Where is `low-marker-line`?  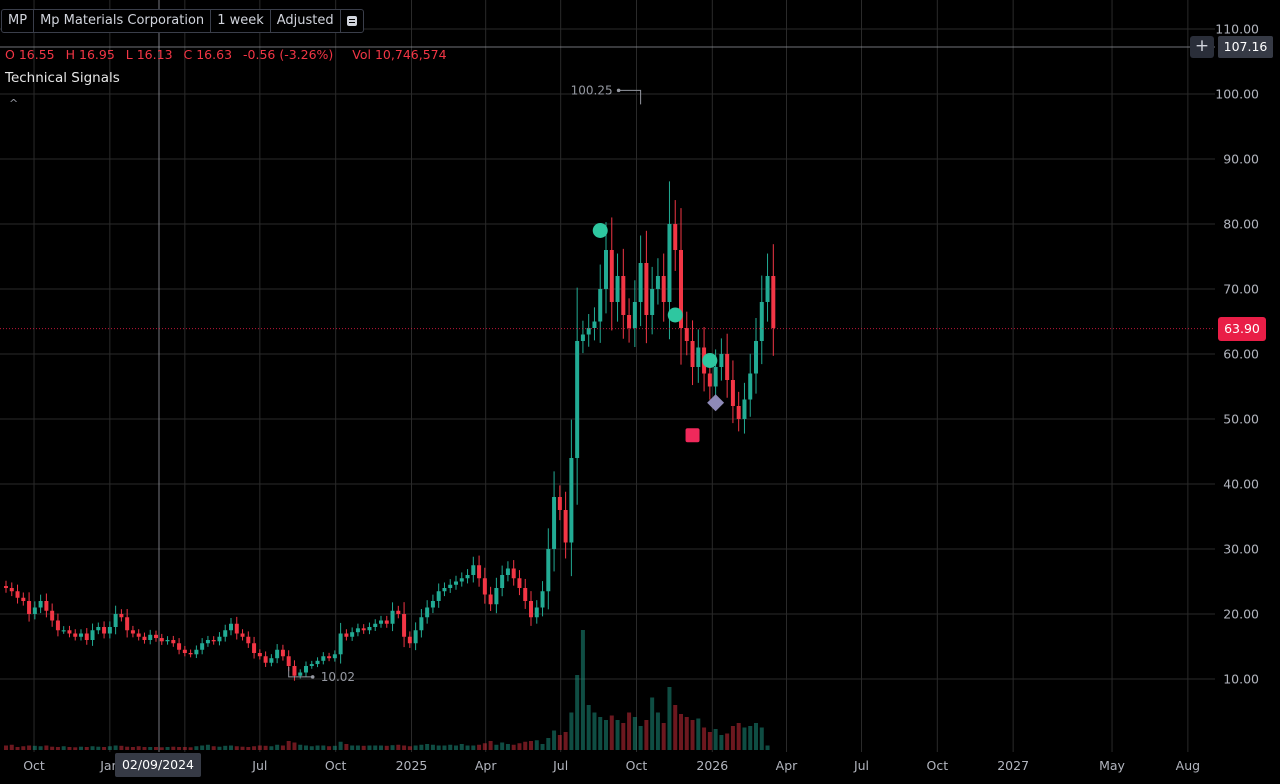 low-marker-line is located at coordinates (300, 672).